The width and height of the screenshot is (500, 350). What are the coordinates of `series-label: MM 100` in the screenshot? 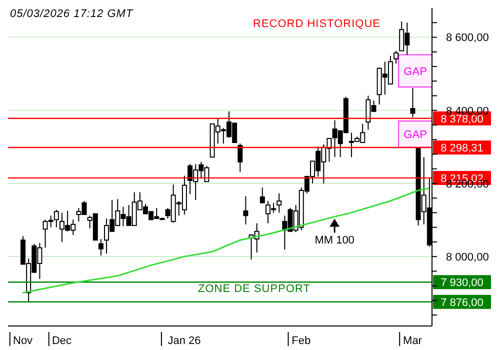 It's located at (334, 240).